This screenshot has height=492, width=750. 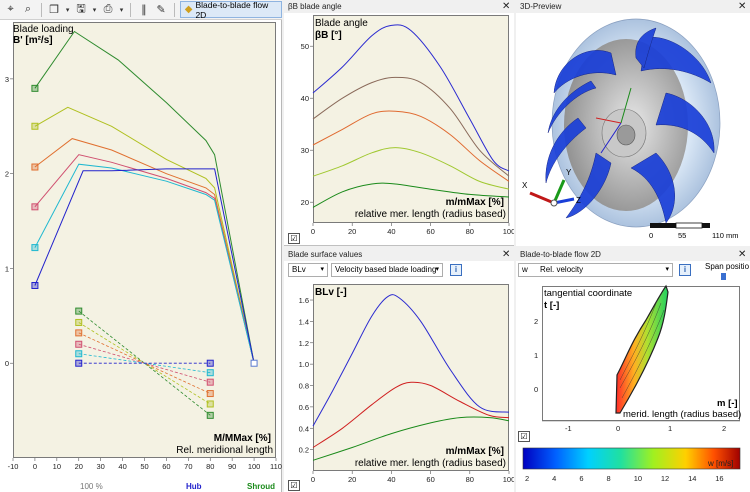 I want to click on save-icon: 🖫, so click(x=81, y=9).